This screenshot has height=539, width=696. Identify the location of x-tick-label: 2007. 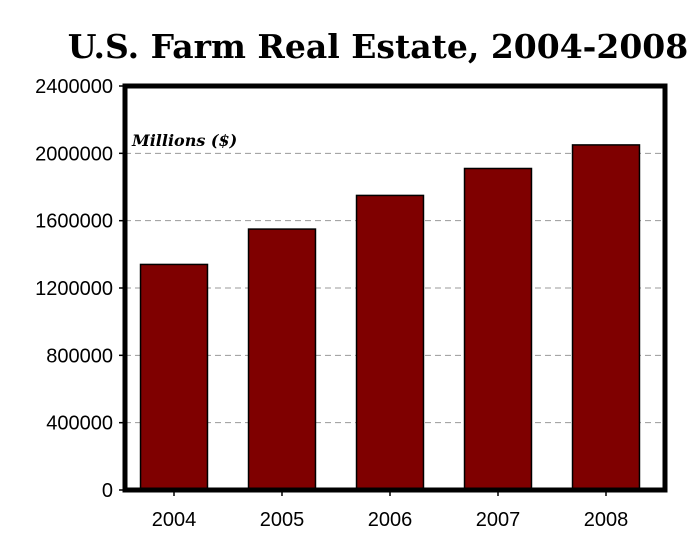
(498, 520).